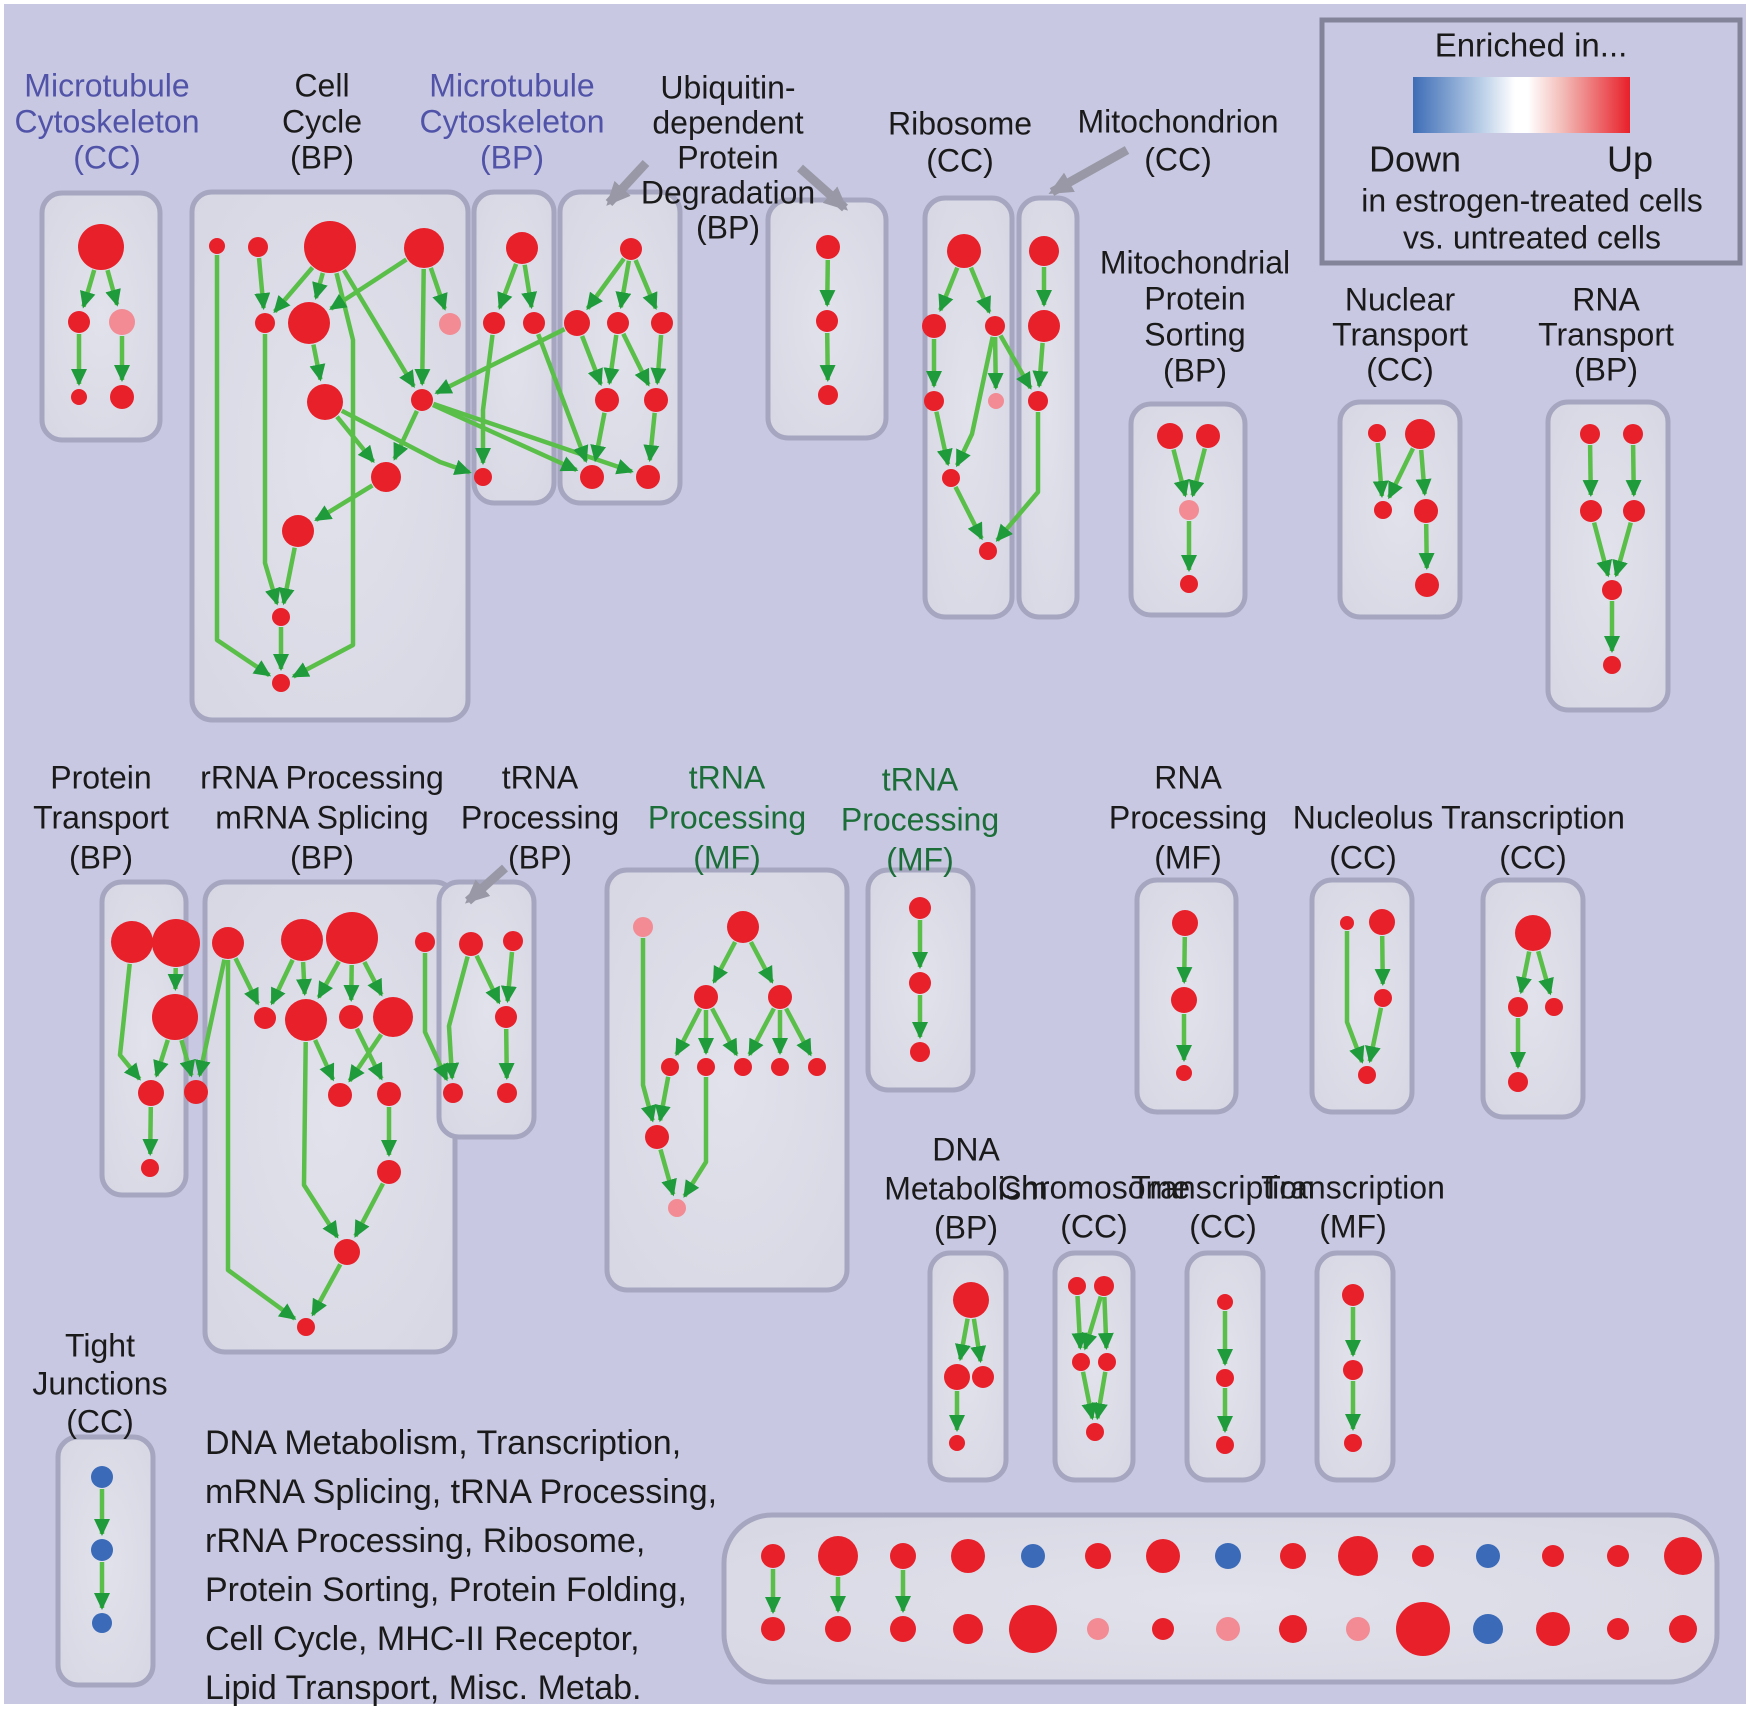 The height and width of the screenshot is (1715, 1750). Describe the element at coordinates (321, 85) in the screenshot. I see `cluster-label-line: Cell` at that location.